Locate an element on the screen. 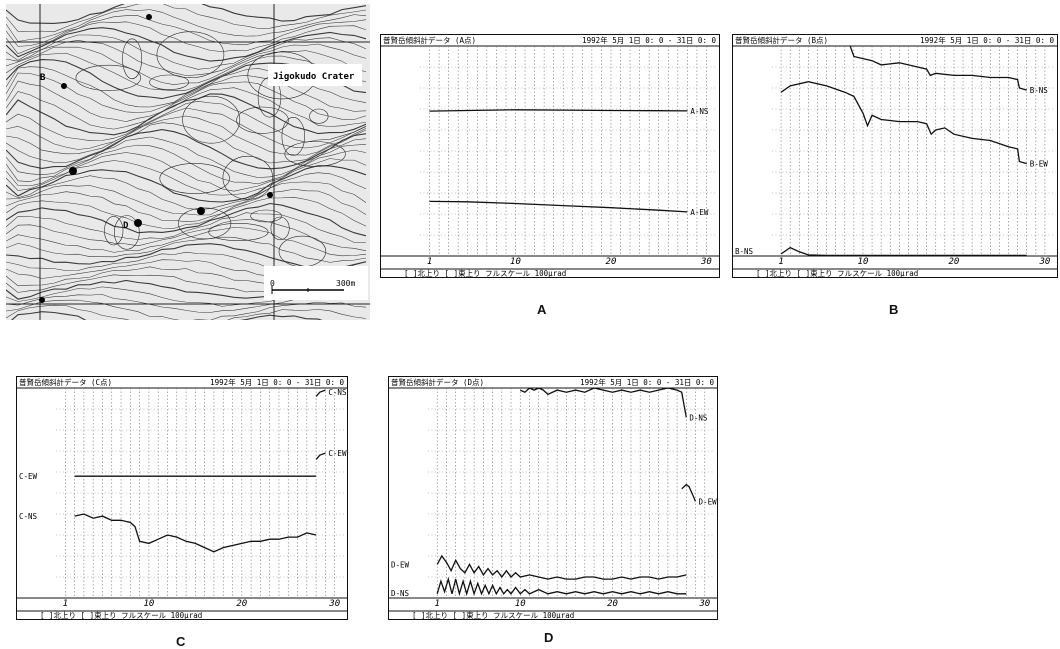  series-line-b-ns is located at coordinates (903, 251).